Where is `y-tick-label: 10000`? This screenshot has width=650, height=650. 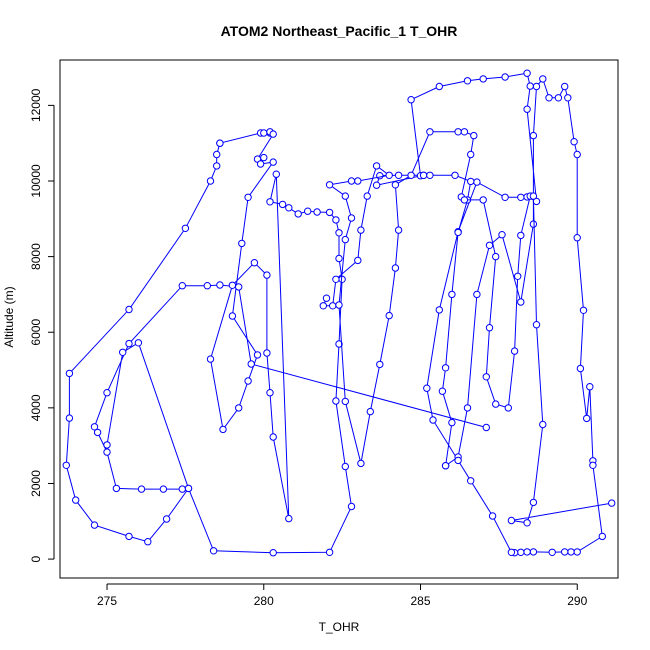 y-tick-label: 10000 is located at coordinates (36, 181).